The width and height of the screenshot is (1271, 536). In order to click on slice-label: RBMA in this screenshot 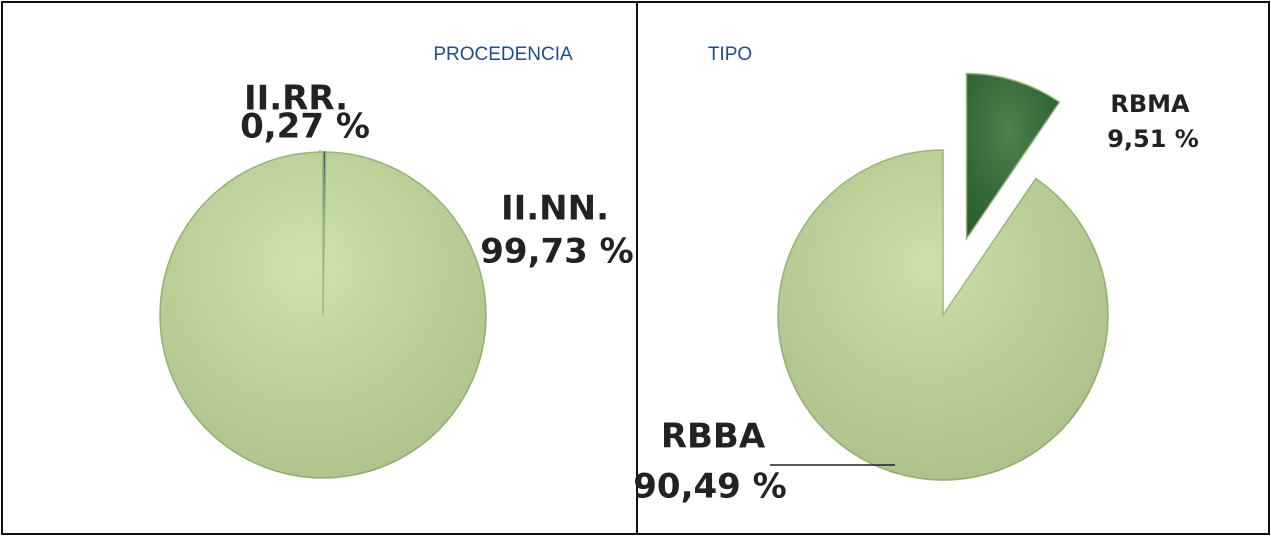, I will do `click(1150, 104)`.